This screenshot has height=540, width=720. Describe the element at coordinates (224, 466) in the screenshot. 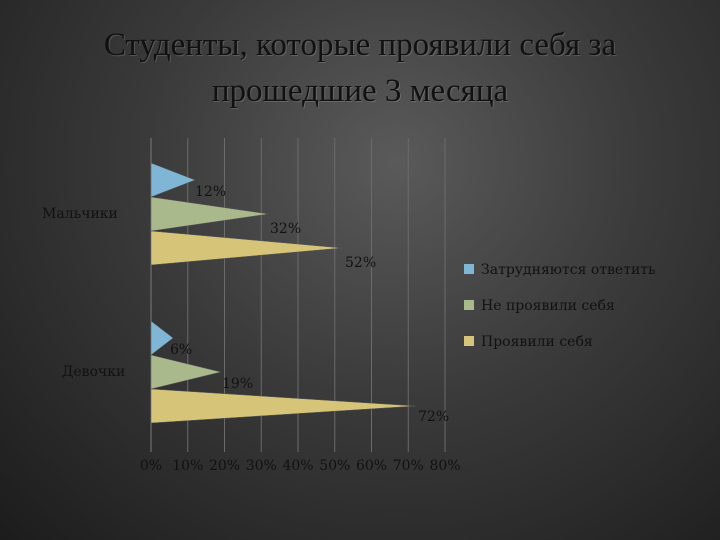

I see `x-tick-label: 20%` at that location.